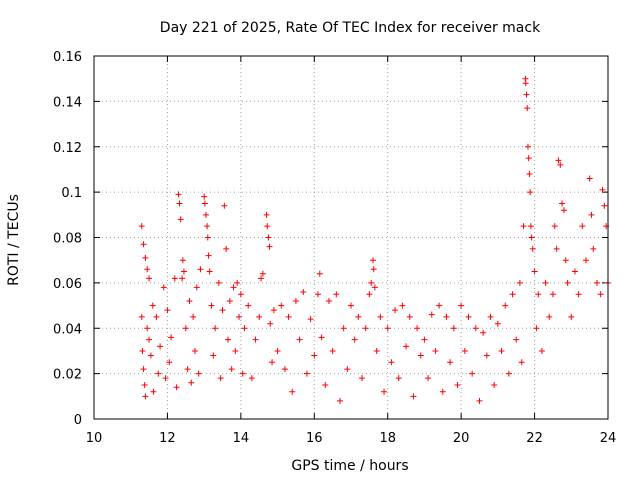  I want to click on y-tick-label: 0.08, so click(67, 239).